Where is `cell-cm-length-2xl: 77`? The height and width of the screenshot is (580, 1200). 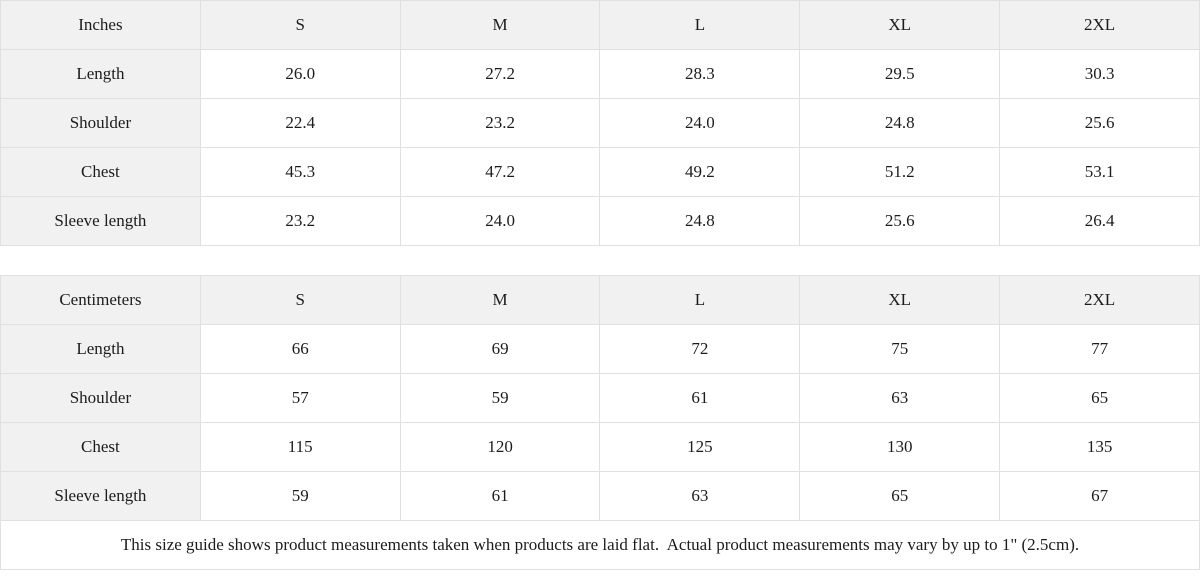 cell-cm-length-2xl: 77 is located at coordinates (1099, 349).